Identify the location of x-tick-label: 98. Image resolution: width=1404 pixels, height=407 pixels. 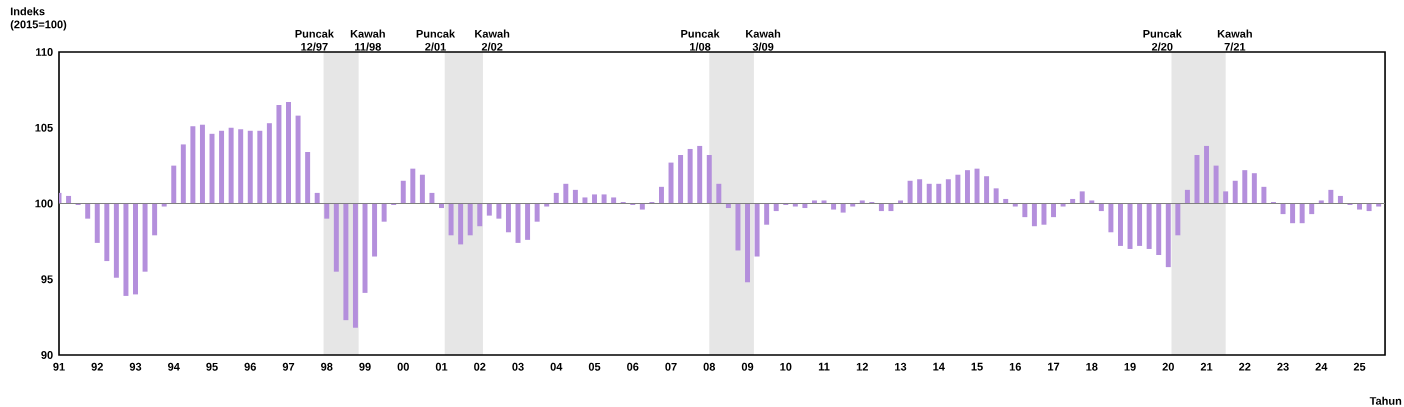
(327, 366).